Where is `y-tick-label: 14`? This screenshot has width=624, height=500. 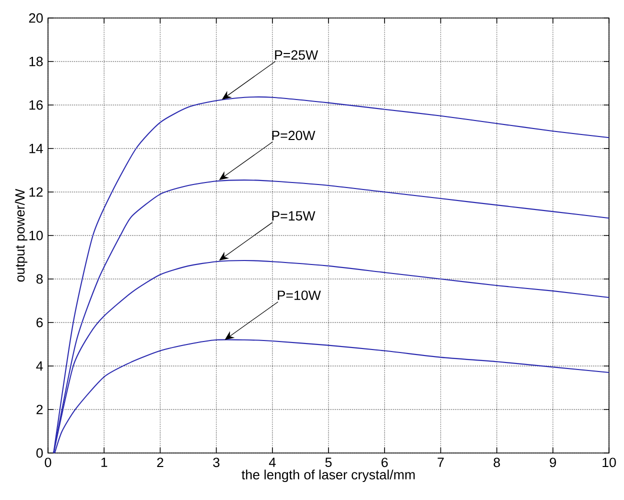
y-tick-label: 14 is located at coordinates (36, 149).